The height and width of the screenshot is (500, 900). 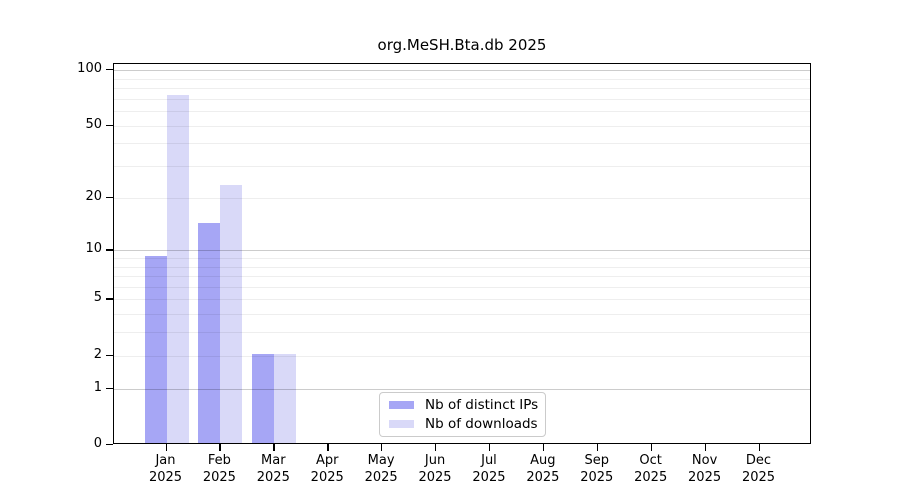 I want to click on legend: Nb of distinct IPs Nb of downloads, so click(x=462, y=414).